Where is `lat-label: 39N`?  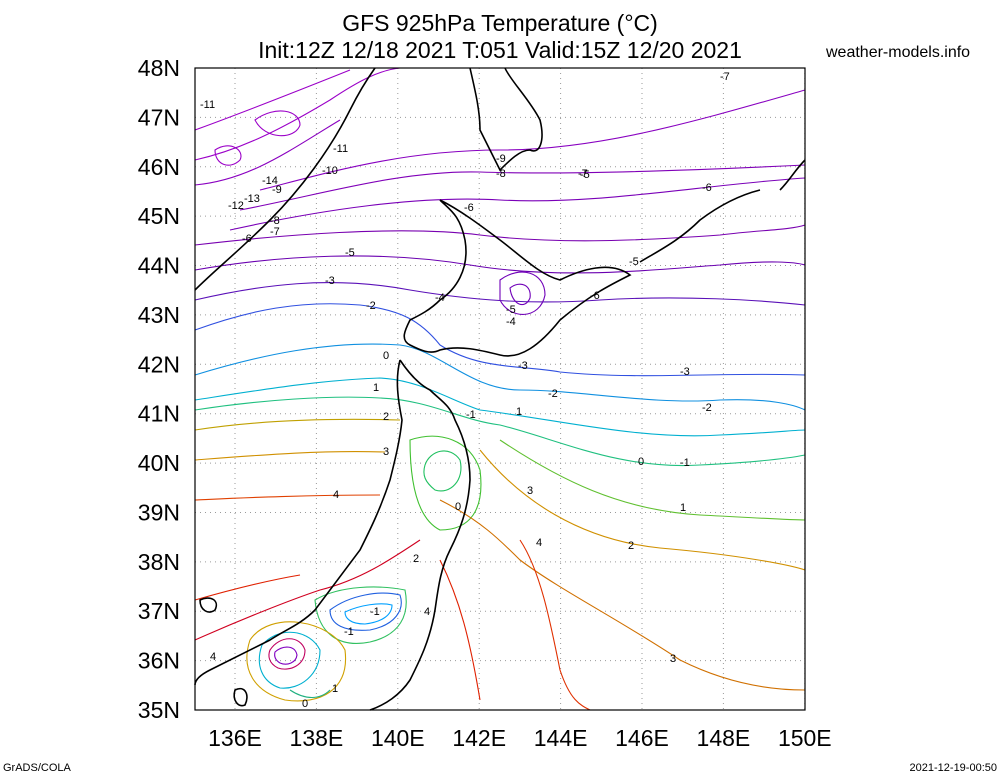 lat-label: 39N is located at coordinates (159, 512).